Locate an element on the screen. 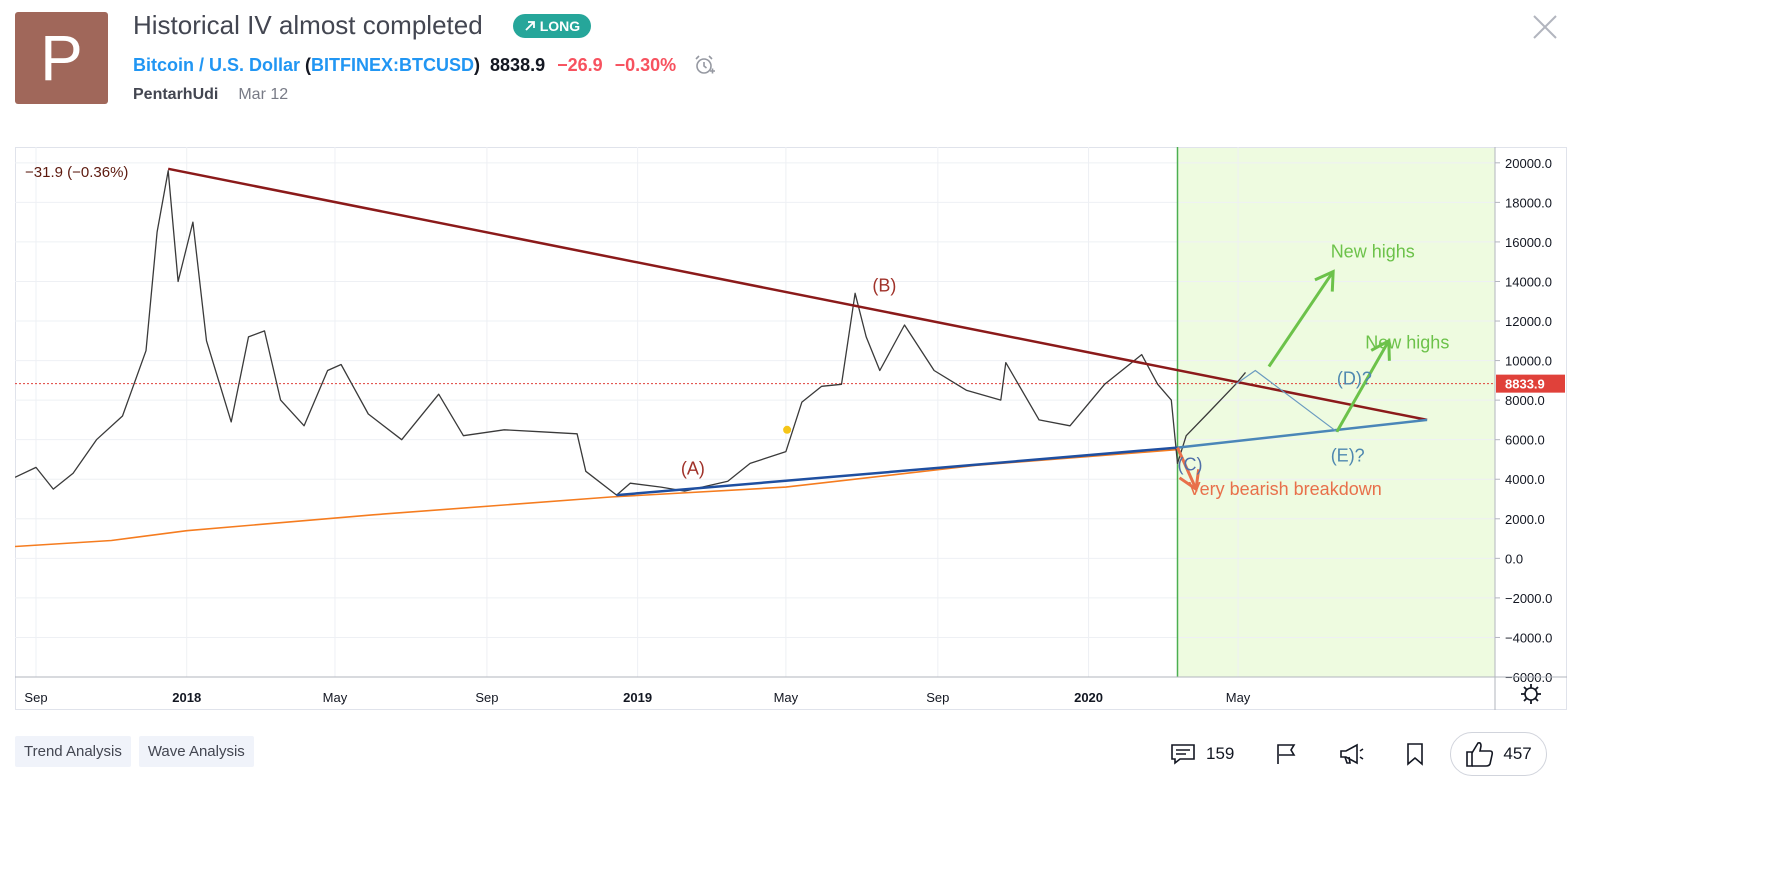 Image resolution: width=1777 pixels, height=893 pixels. idea-actions: 159 457 is located at coordinates (1358, 754).